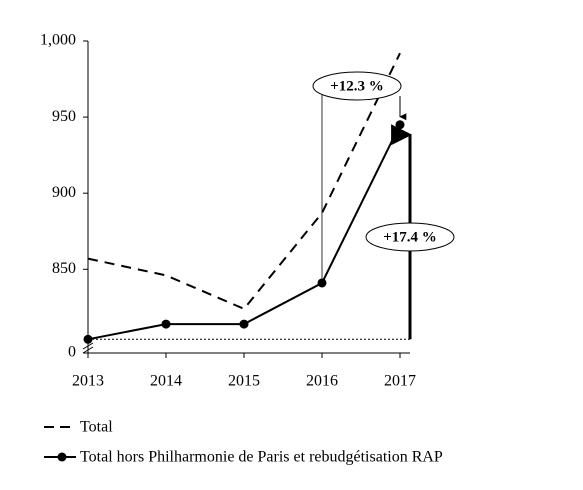 The width and height of the screenshot is (583, 490). I want to click on annotation: +17.4 %, so click(410, 237).